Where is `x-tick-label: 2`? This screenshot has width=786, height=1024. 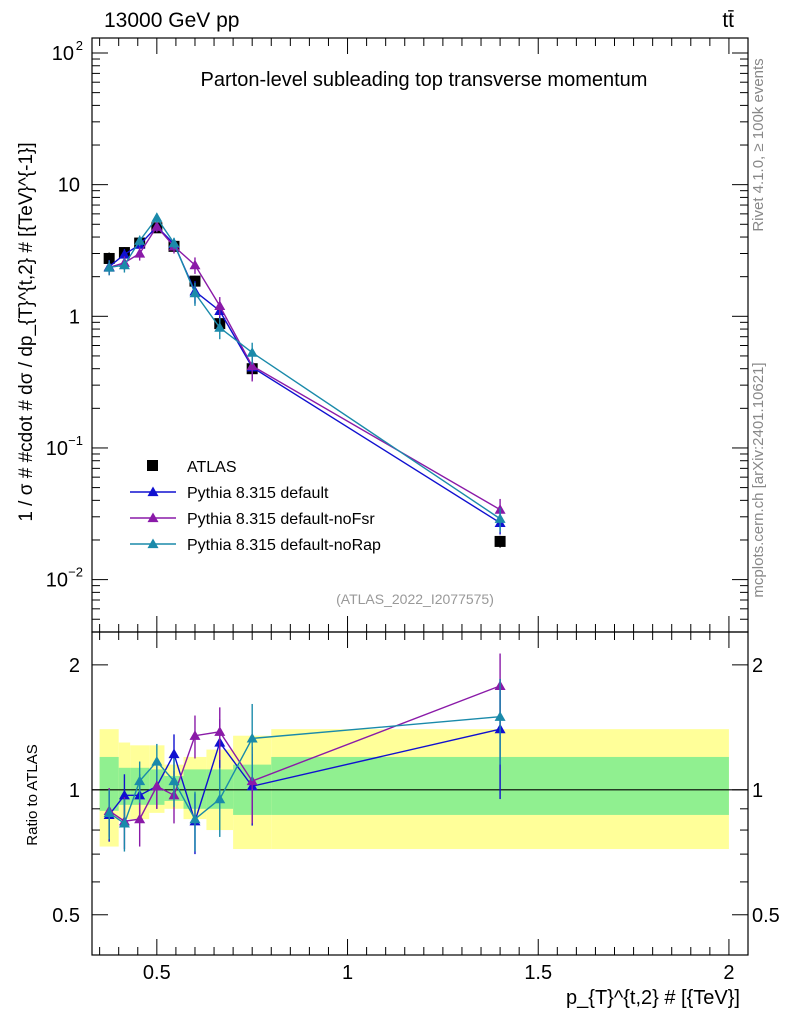 x-tick-label: 2 is located at coordinates (728, 973).